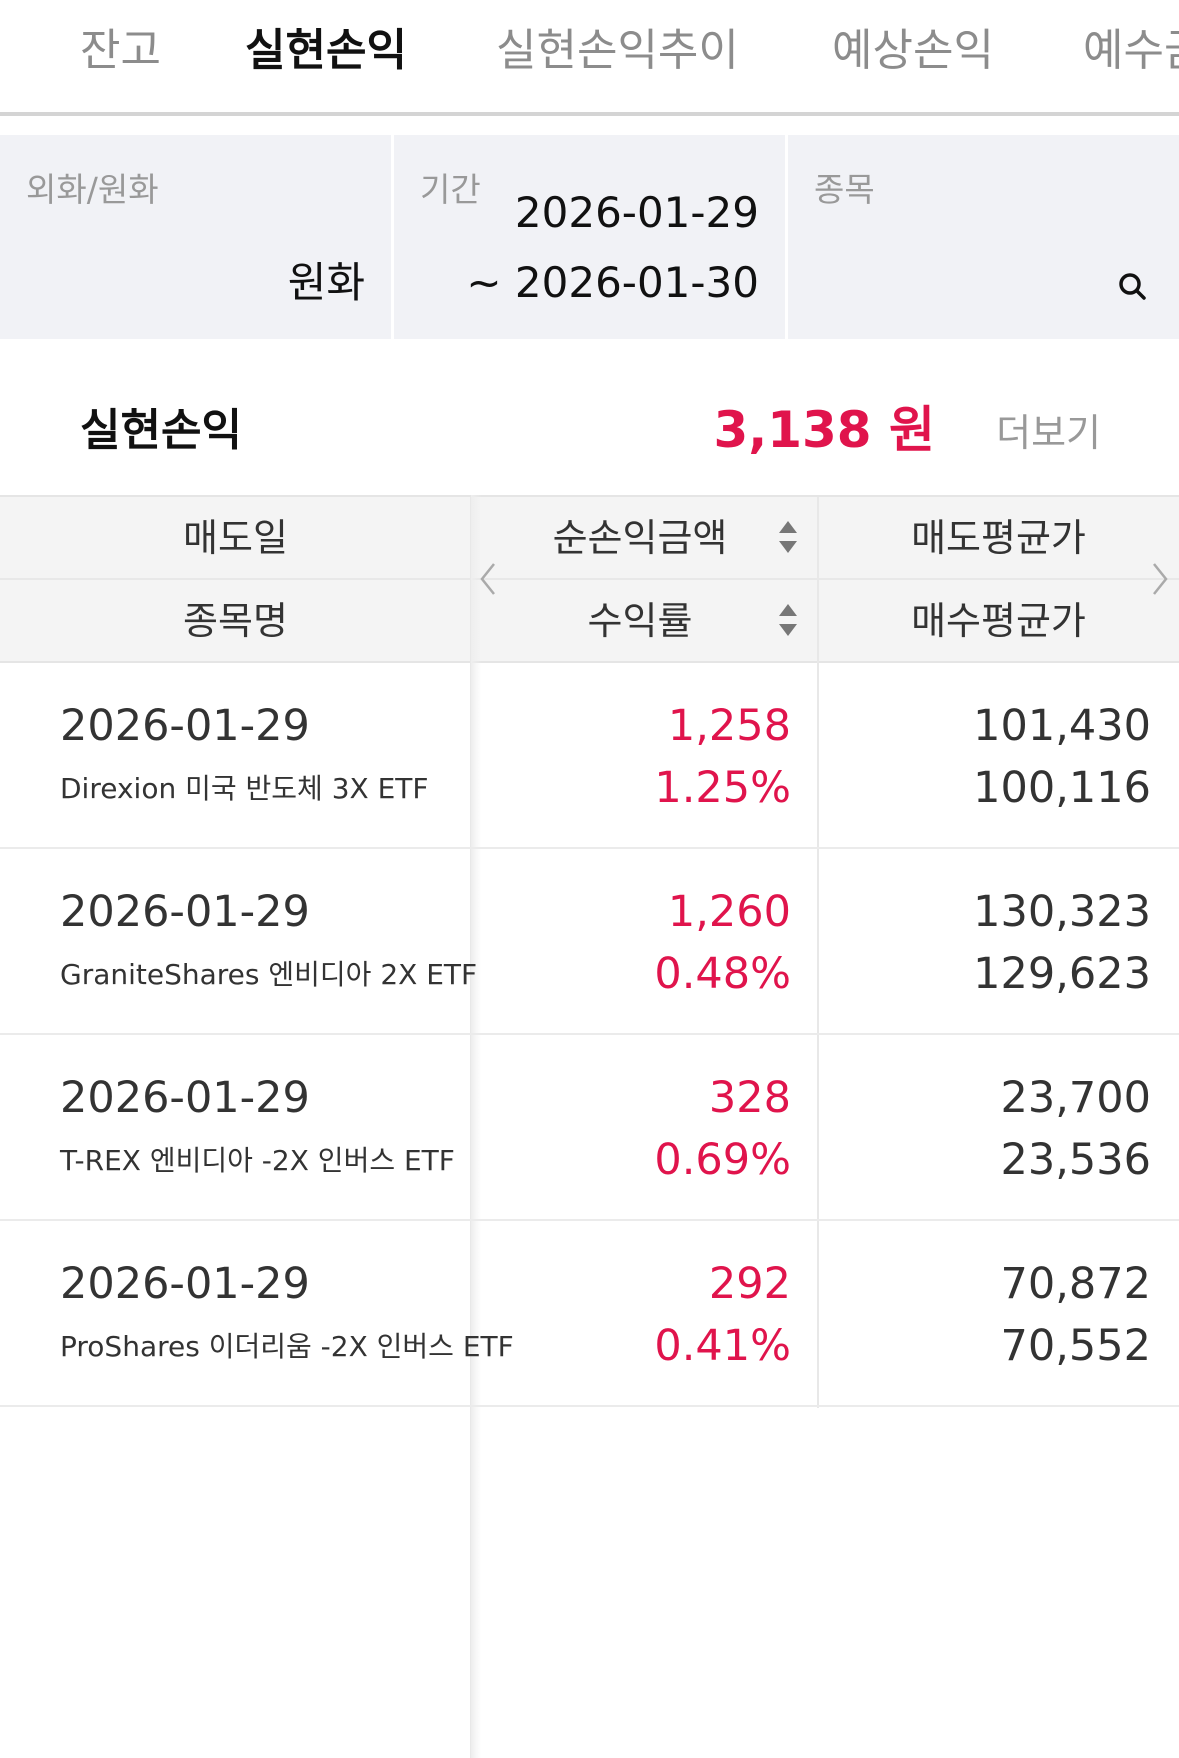  Describe the element at coordinates (722, 1160) in the screenshot. I see `return-rate: 0.69%` at that location.